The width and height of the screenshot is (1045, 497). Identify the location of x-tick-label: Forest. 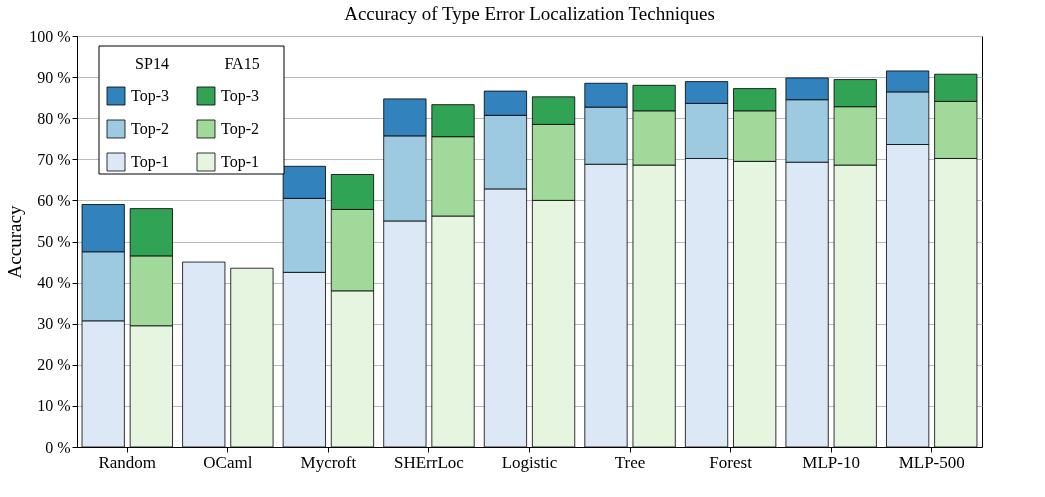
(731, 462).